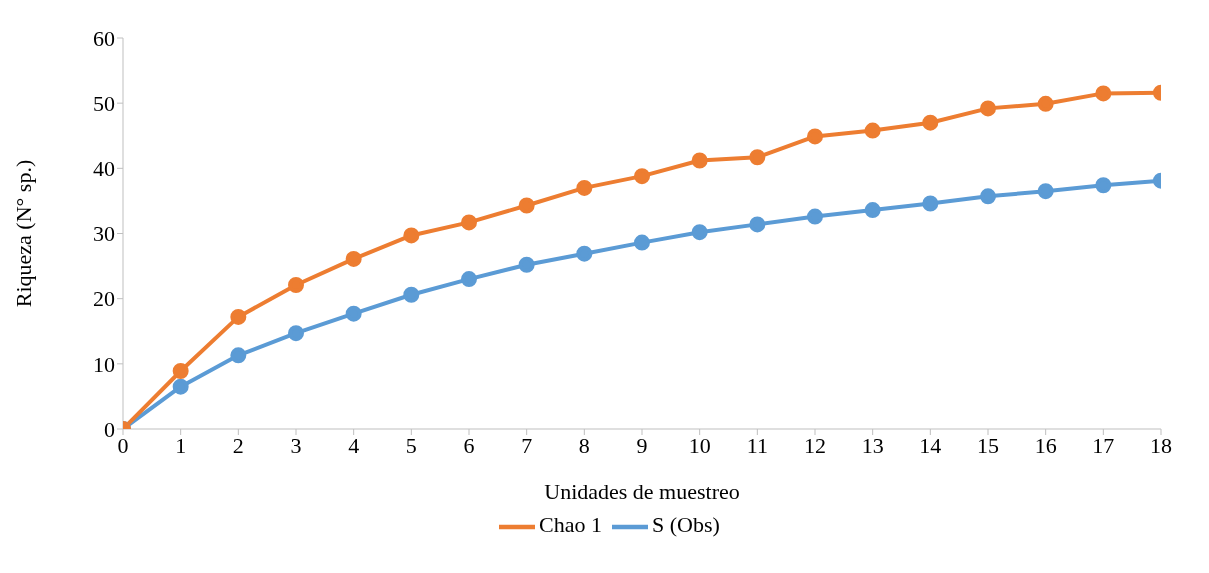  I want to click on x-tick-label: 3, so click(296, 445).